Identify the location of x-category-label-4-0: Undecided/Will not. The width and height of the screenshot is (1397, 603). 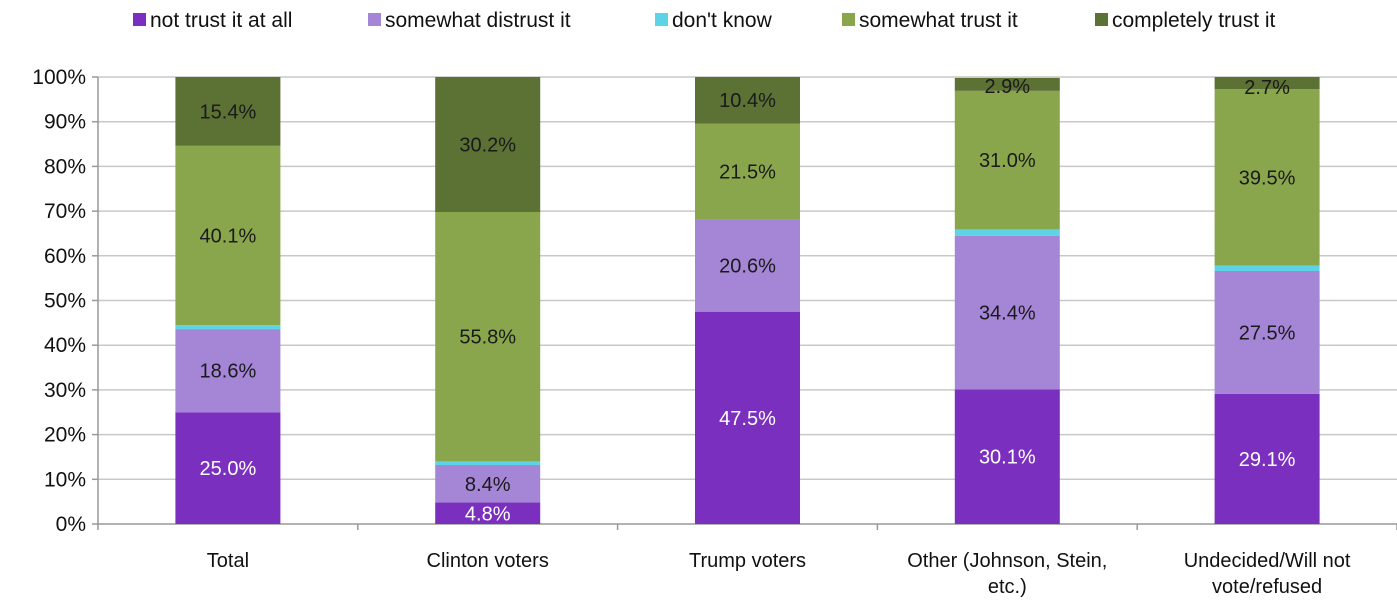
(1267, 561).